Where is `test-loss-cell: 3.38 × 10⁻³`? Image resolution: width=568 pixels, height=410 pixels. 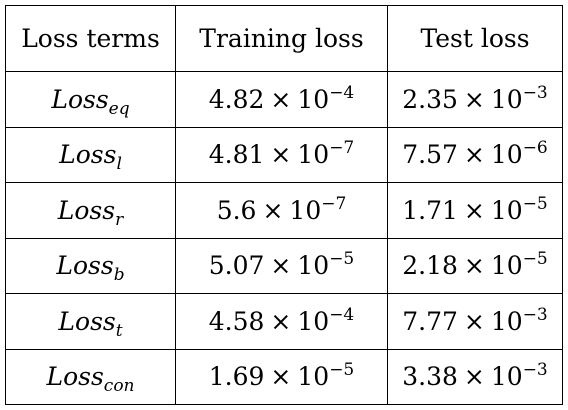
test-loss-cell: 3.38 × 10⁻³ is located at coordinates (475, 376).